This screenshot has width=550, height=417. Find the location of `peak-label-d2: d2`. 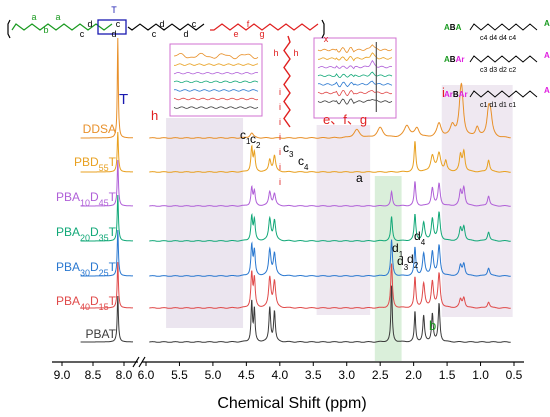

peak-label-d2: d2 is located at coordinates (413, 261).